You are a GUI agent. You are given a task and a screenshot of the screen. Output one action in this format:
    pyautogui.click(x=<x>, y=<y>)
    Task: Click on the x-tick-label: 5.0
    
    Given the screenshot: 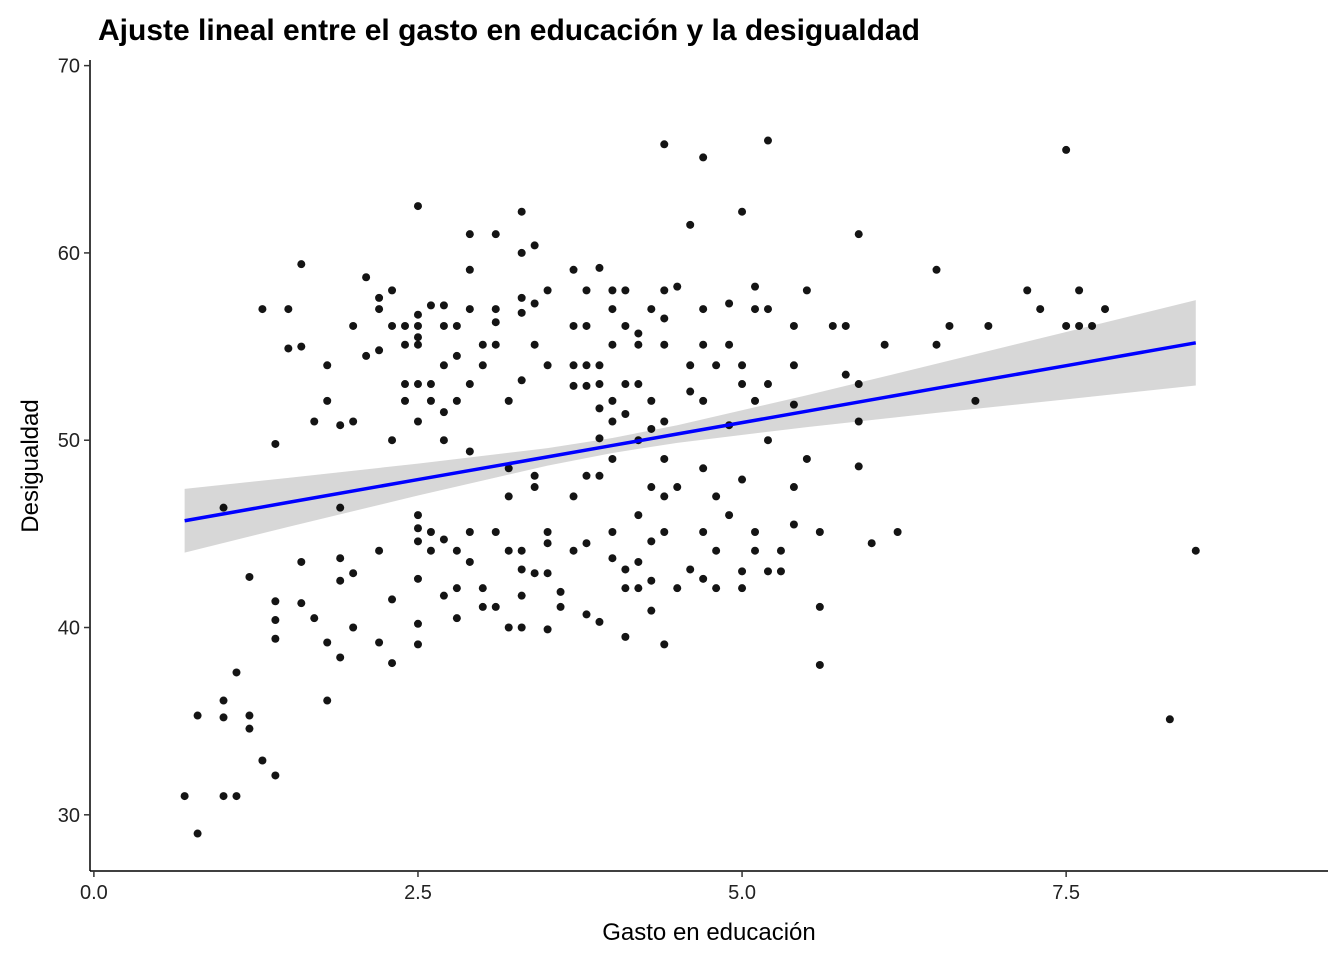 What is the action you would take?
    pyautogui.click(x=742, y=893)
    